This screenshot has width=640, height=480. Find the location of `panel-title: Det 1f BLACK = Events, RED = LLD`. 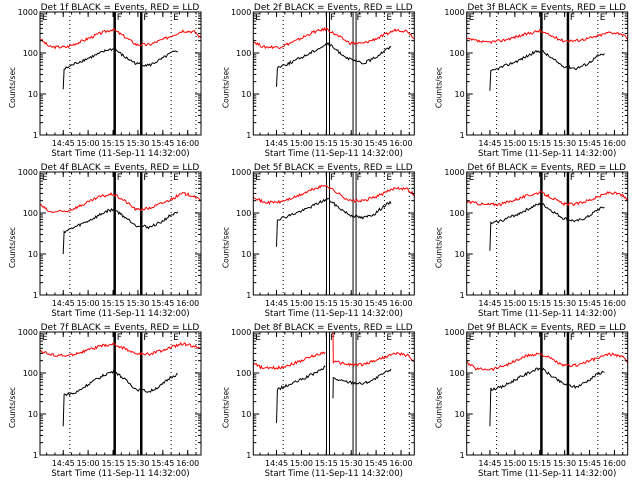

panel-title: Det 1f BLACK = Events, RED = LLD is located at coordinates (120, 8).